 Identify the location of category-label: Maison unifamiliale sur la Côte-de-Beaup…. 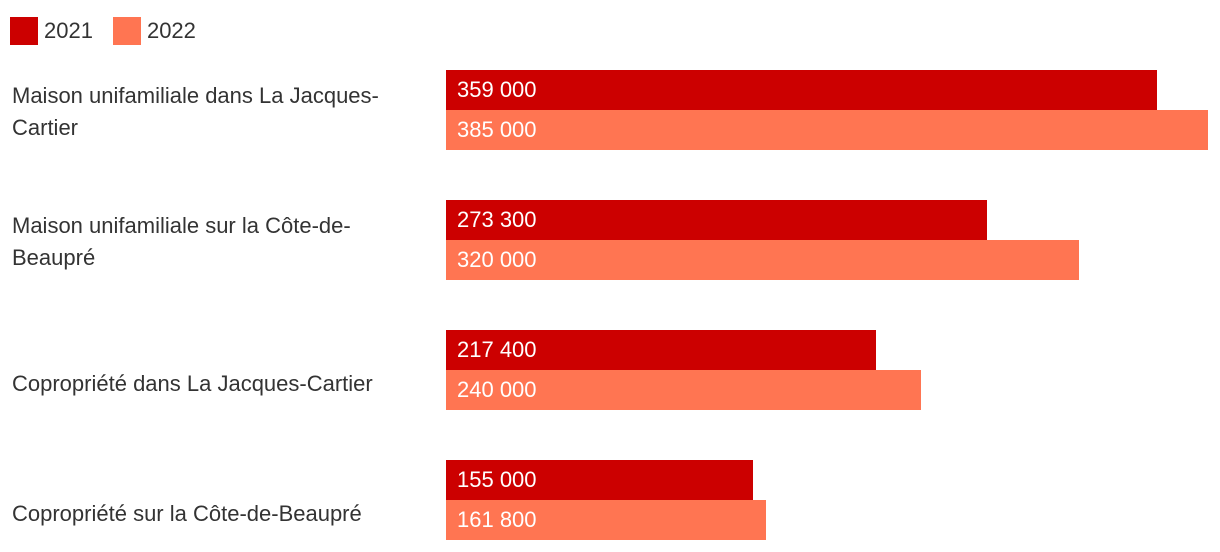
(181, 241).